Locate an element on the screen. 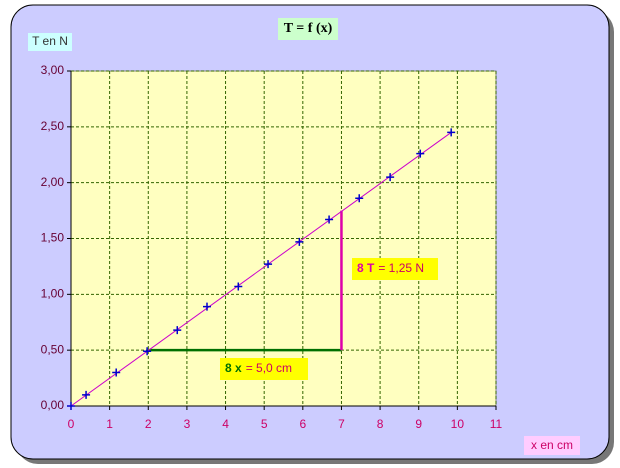 The image size is (620, 468). annotation-symbol: 8 T is located at coordinates (366, 268).